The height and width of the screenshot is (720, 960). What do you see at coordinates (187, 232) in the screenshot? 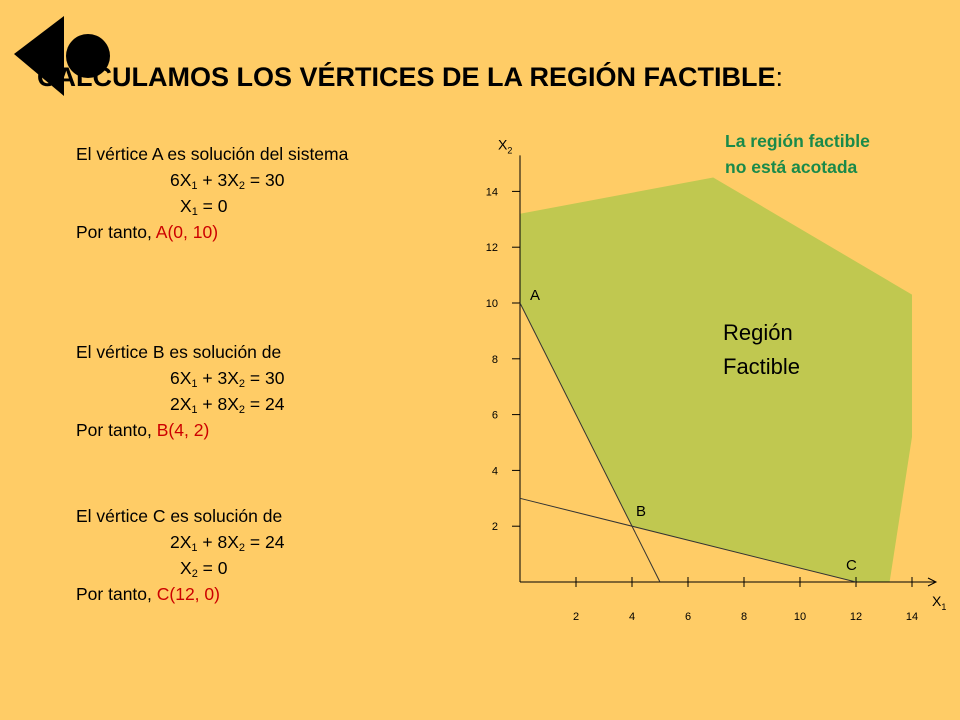
I see `vertex-a-result: A(0, 10)` at bounding box center [187, 232].